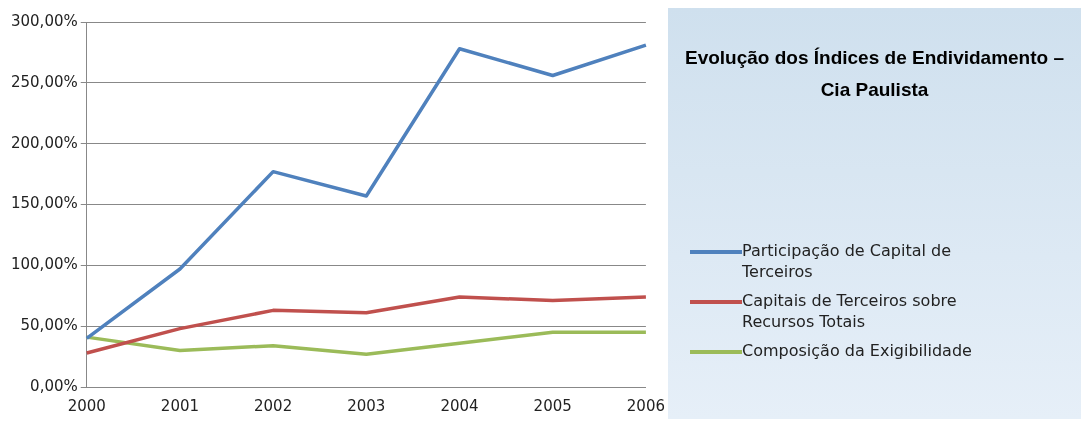 The height and width of the screenshot is (427, 1089). What do you see at coordinates (44, 20) in the screenshot?
I see `y-tick-label: 300,00%` at bounding box center [44, 20].